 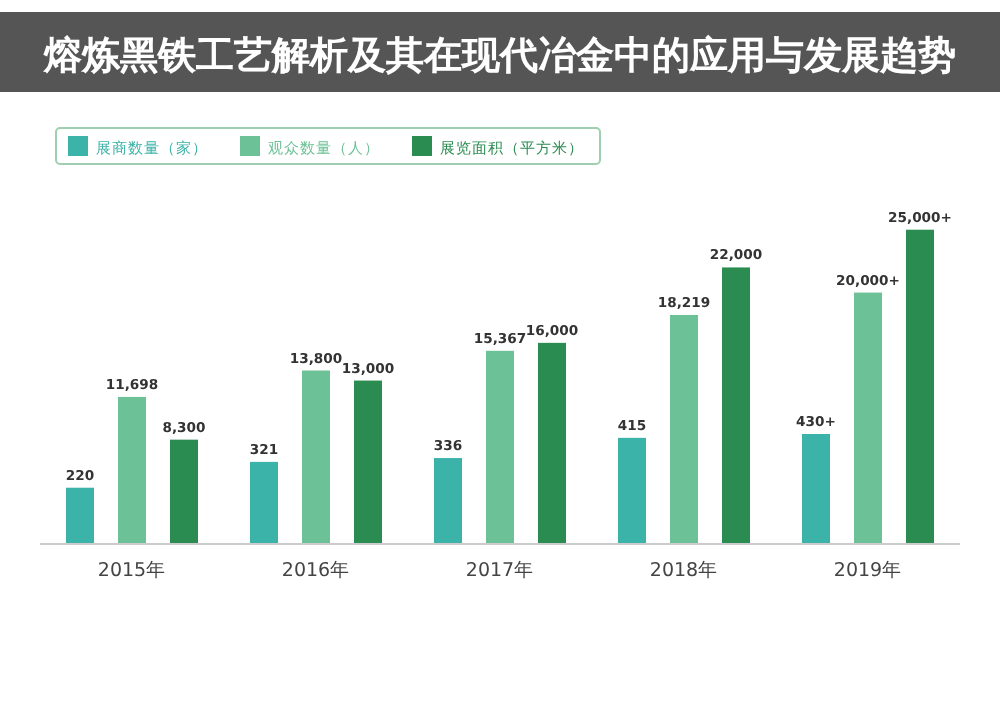 What do you see at coordinates (132, 570) in the screenshot?
I see `x-tick-label: 2015年` at bounding box center [132, 570].